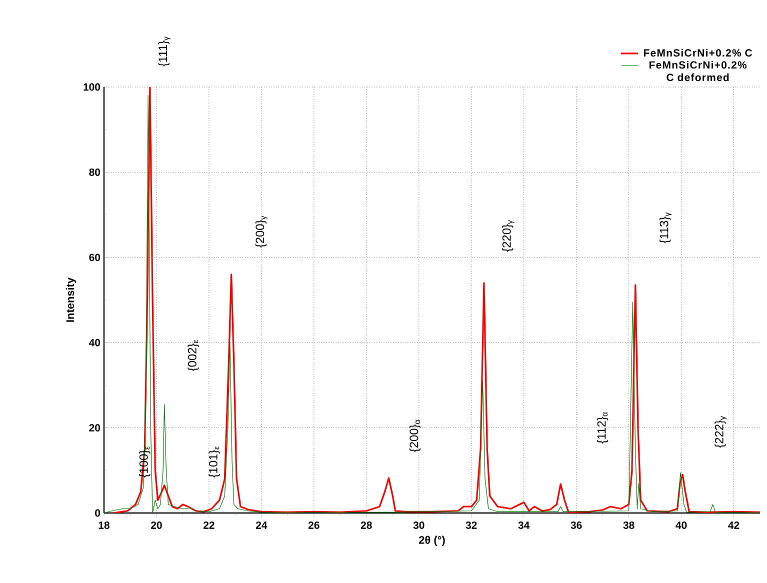 Image resolution: width=767 pixels, height=583 pixels. Describe the element at coordinates (262, 525) in the screenshot. I see `x-tick-label: 24` at that location.